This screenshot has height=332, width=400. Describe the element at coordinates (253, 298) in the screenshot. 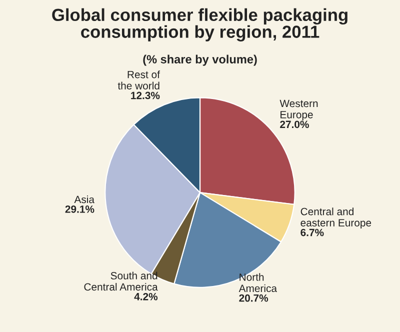

I see `data-label: 20.7%` at that location.